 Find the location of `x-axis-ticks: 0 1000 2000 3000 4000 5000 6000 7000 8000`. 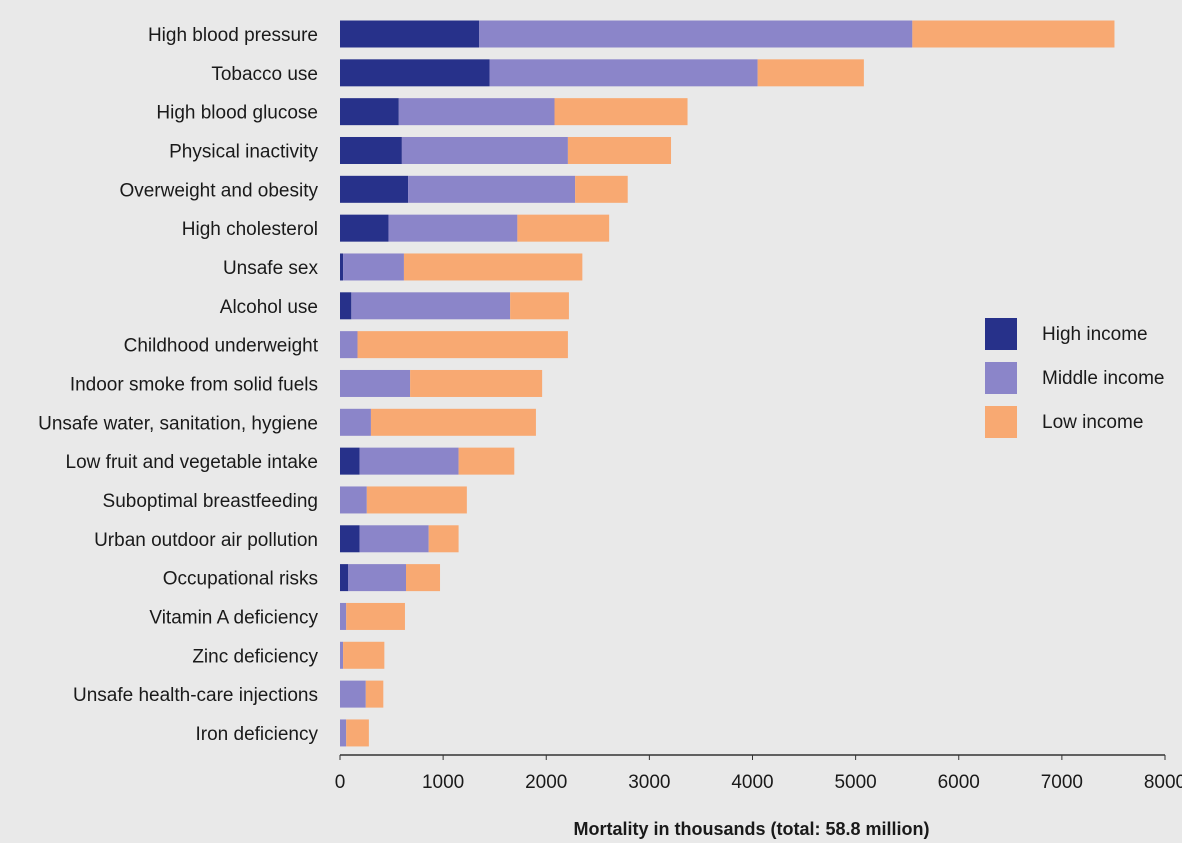

x-axis-ticks: 0 1000 2000 3000 4000 5000 6000 7000 8000 is located at coordinates (758, 774).